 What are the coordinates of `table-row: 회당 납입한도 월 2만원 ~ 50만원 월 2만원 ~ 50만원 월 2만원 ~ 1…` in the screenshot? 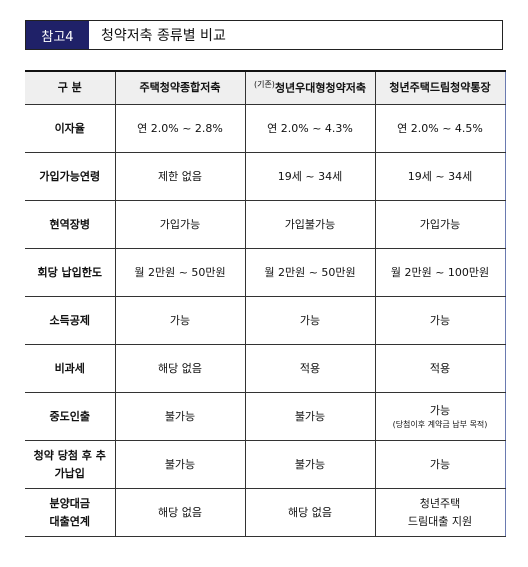 It's located at (265, 272).